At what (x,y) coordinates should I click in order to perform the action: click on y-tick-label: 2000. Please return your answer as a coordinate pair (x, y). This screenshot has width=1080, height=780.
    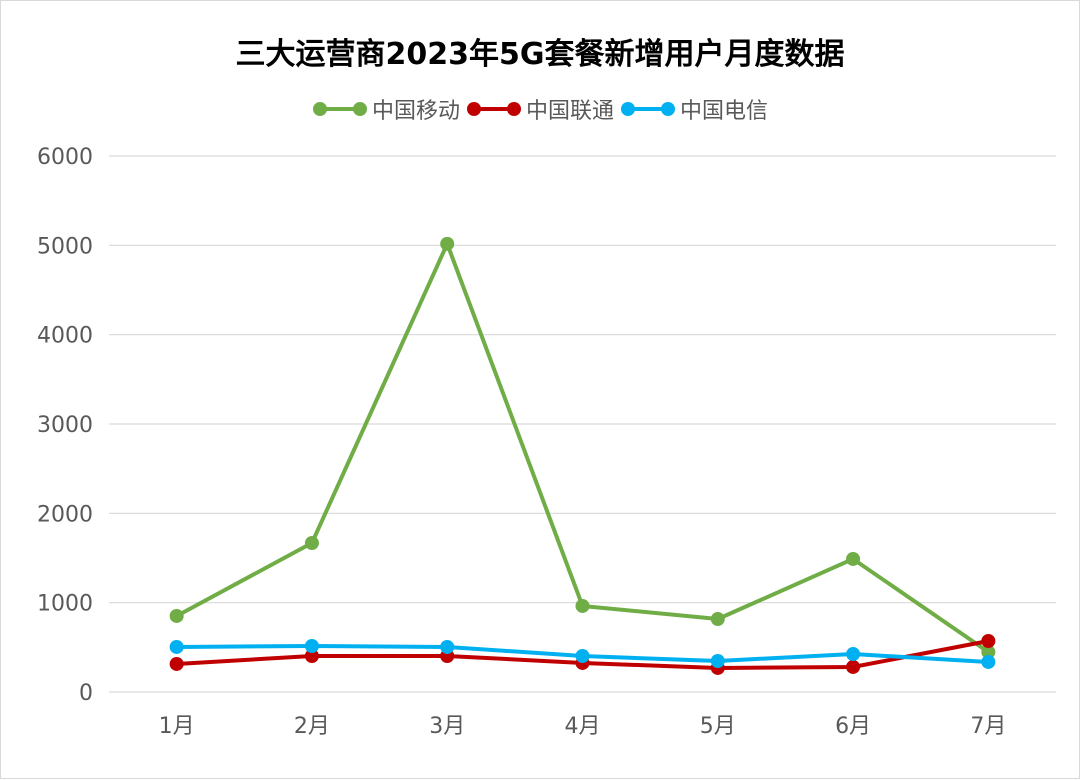
    Looking at the image, I should click on (65, 514).